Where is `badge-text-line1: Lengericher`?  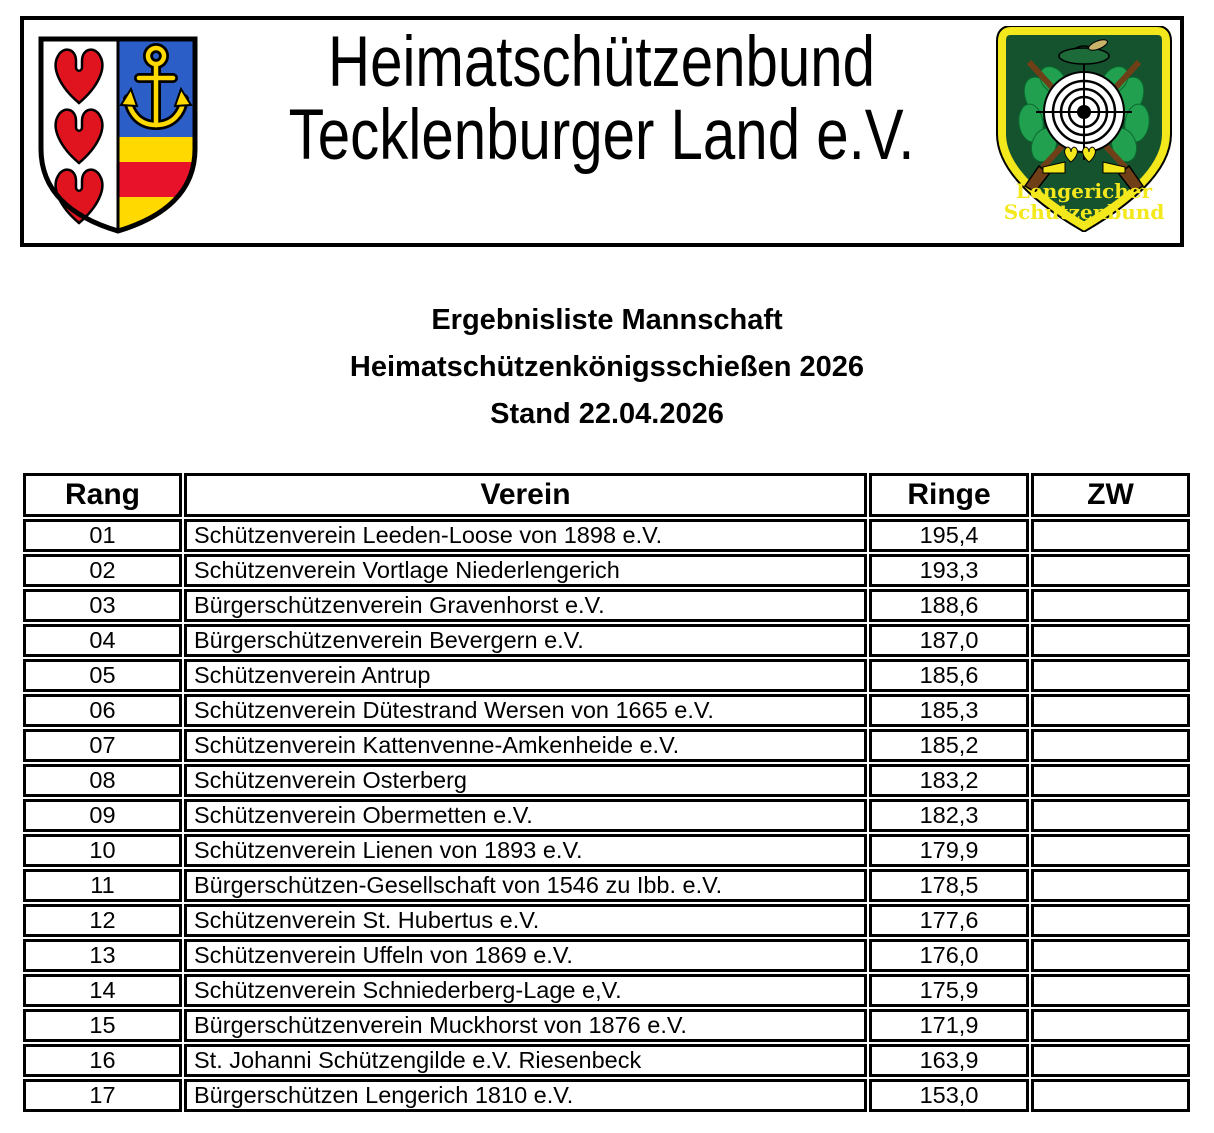
badge-text-line1: Lengericher is located at coordinates (1084, 191).